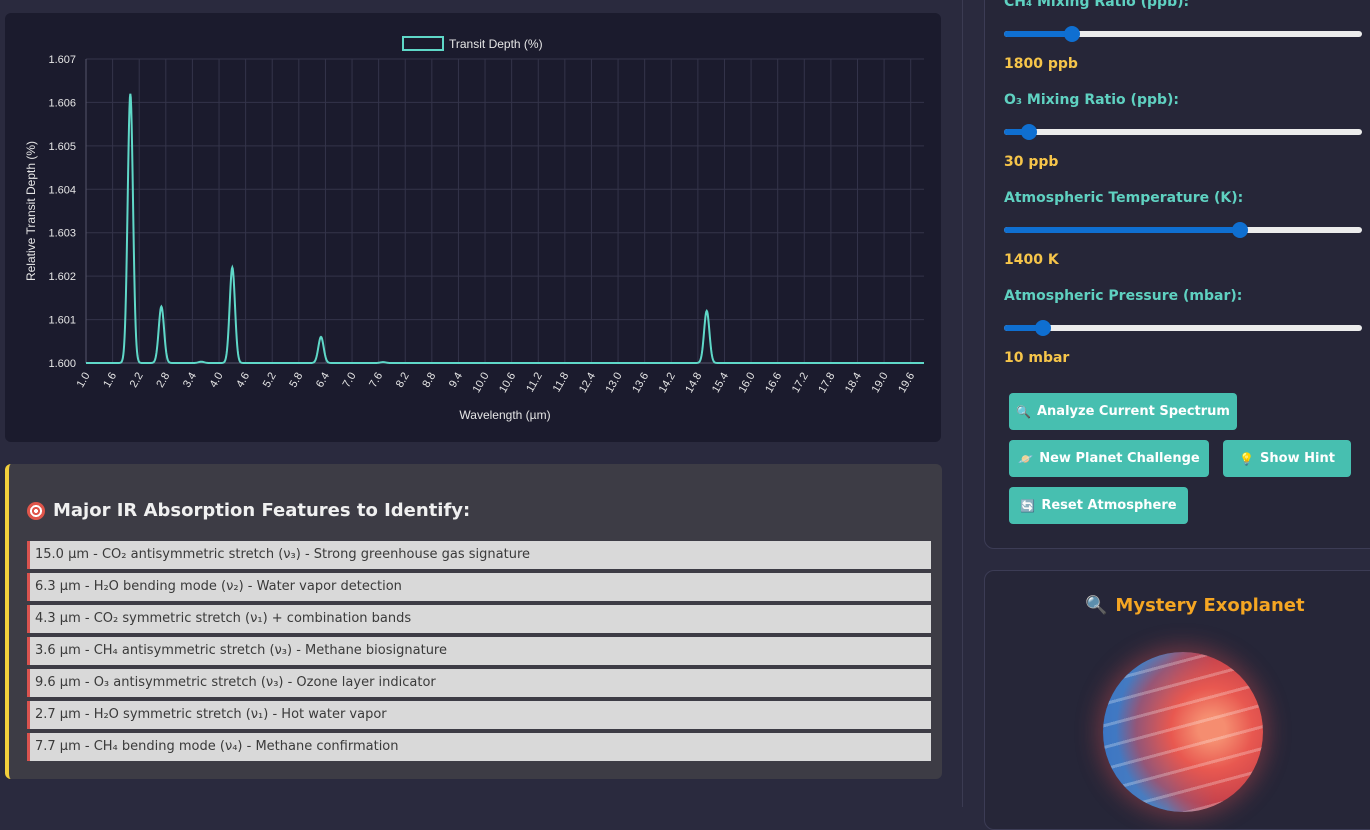  What do you see at coordinates (1133, 411) in the screenshot?
I see `analyze-spectrum-label: Analyze Current Spectrum` at bounding box center [1133, 411].